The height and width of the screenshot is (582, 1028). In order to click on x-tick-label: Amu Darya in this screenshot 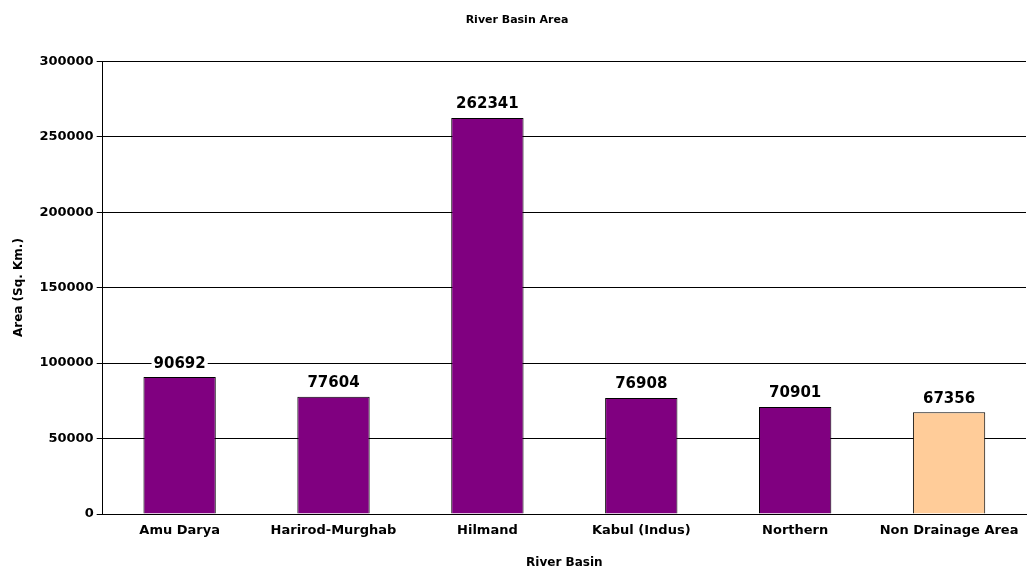, I will do `click(179, 530)`.